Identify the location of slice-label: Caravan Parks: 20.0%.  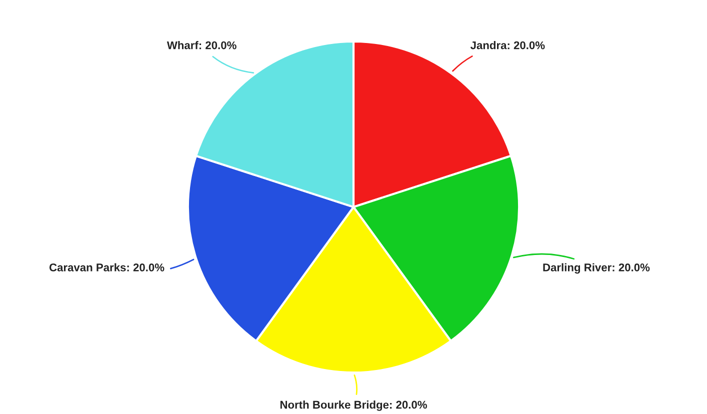
(106, 267).